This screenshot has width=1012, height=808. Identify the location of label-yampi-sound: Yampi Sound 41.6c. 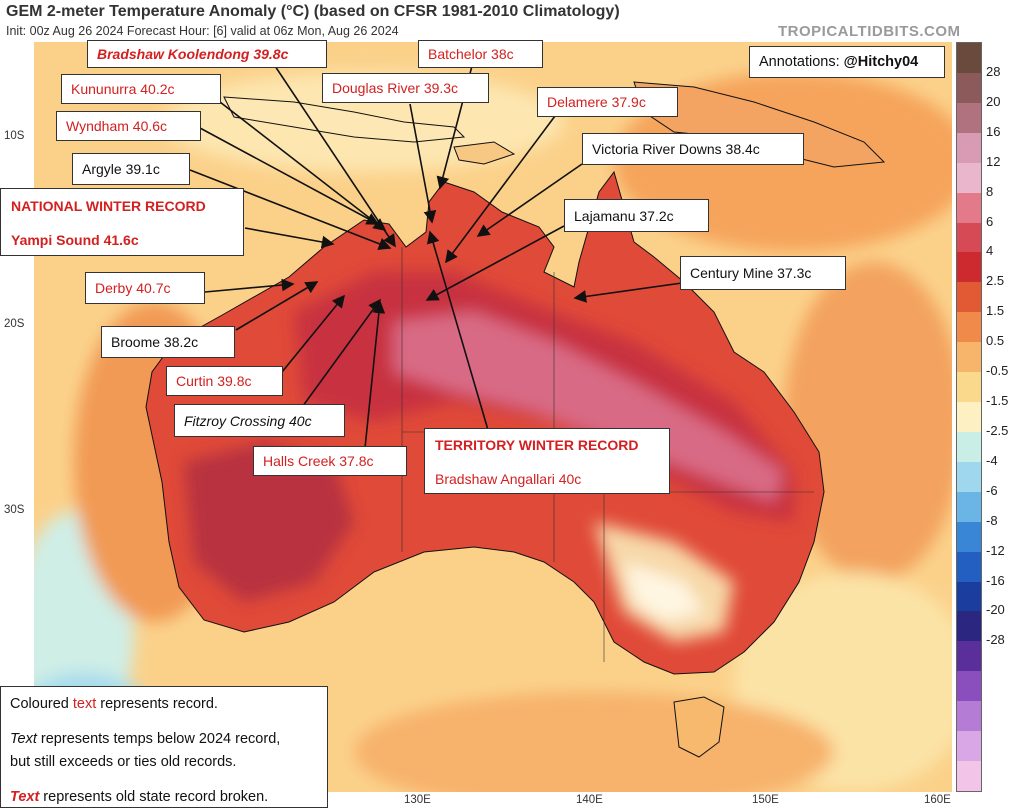
(75, 240).